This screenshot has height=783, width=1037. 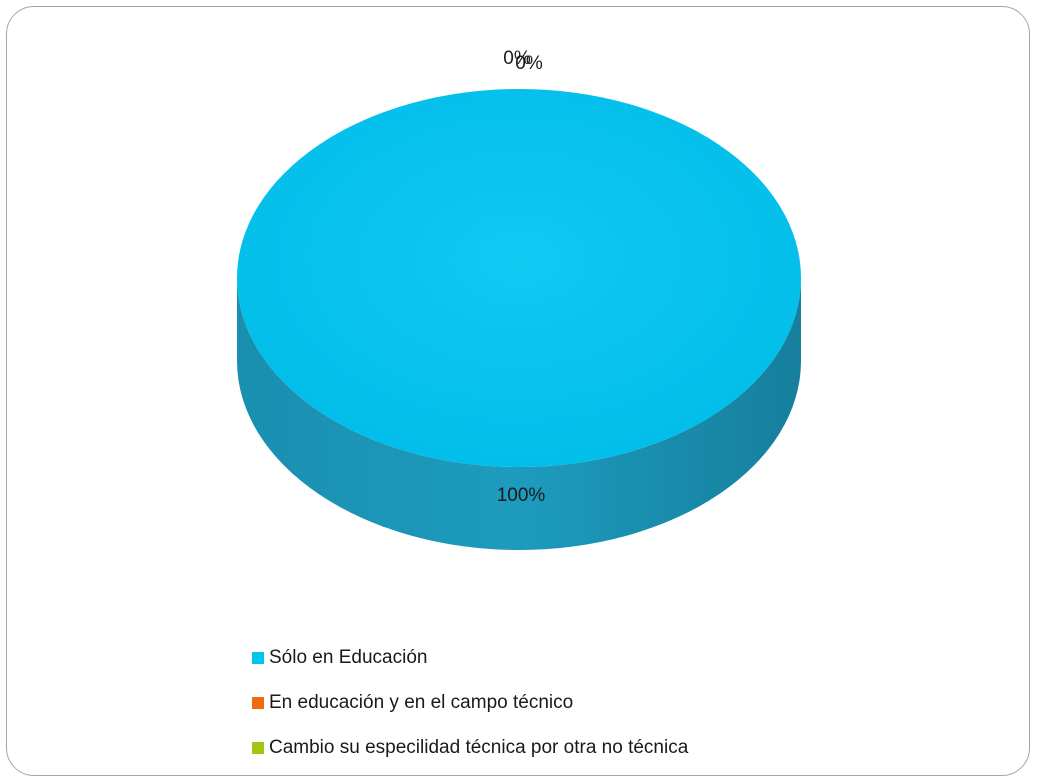 I want to click on pie-data-label: 100%, so click(x=521, y=495).